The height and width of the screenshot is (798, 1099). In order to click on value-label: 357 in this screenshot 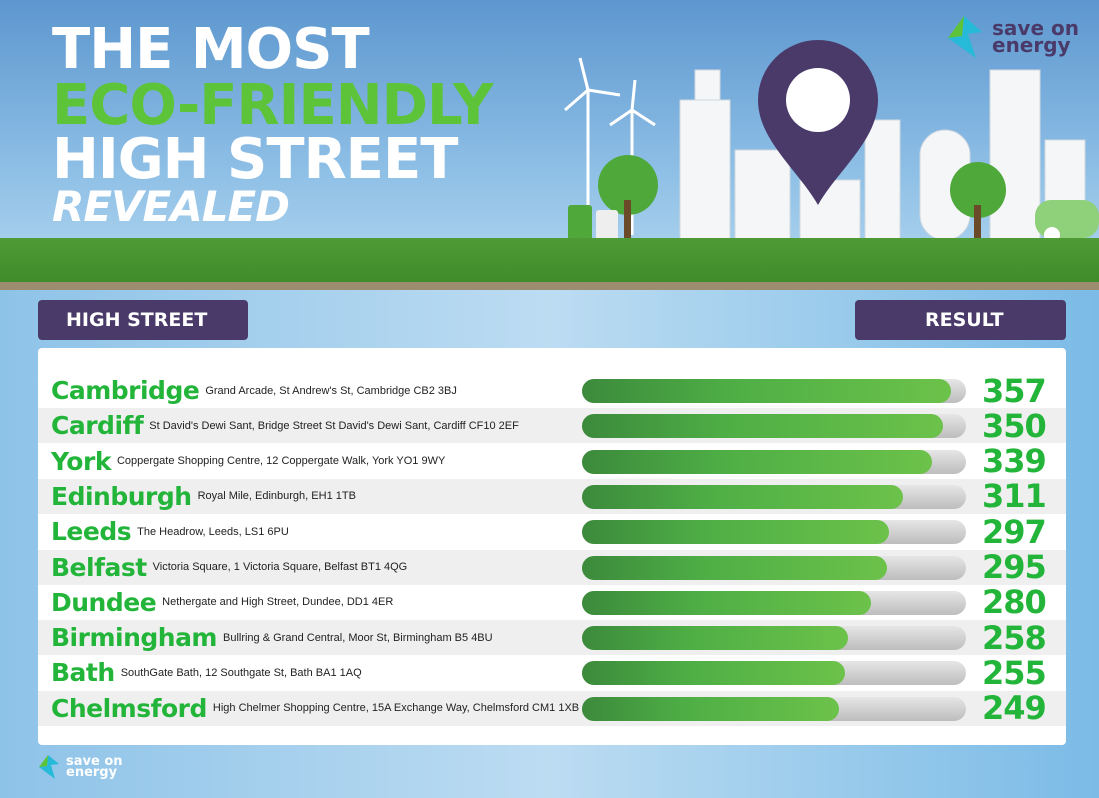, I will do `click(1014, 390)`.